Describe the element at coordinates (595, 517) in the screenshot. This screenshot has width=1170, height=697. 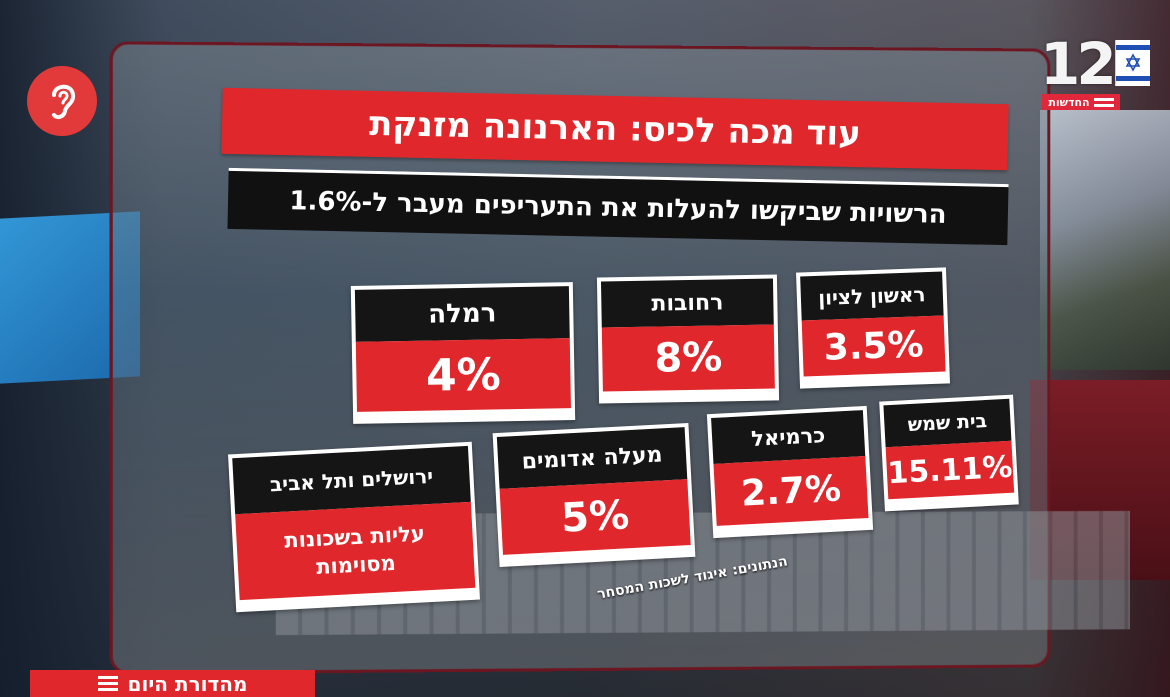
I see `card-value: 5%` at that location.